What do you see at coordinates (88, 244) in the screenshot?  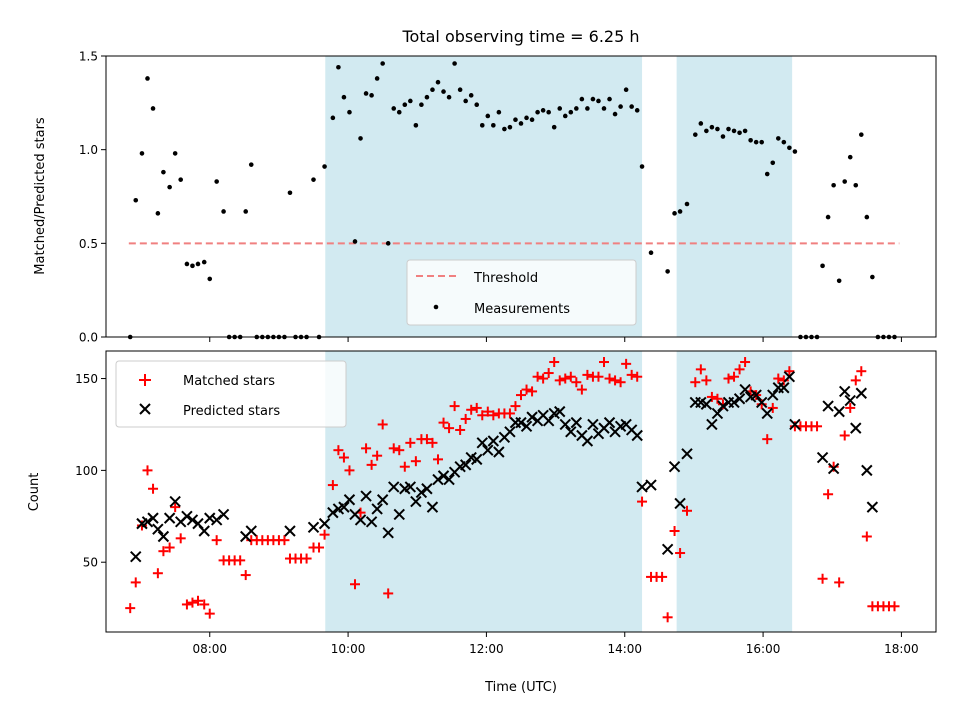 I see `y-tick-label: 0.5` at bounding box center [88, 244].